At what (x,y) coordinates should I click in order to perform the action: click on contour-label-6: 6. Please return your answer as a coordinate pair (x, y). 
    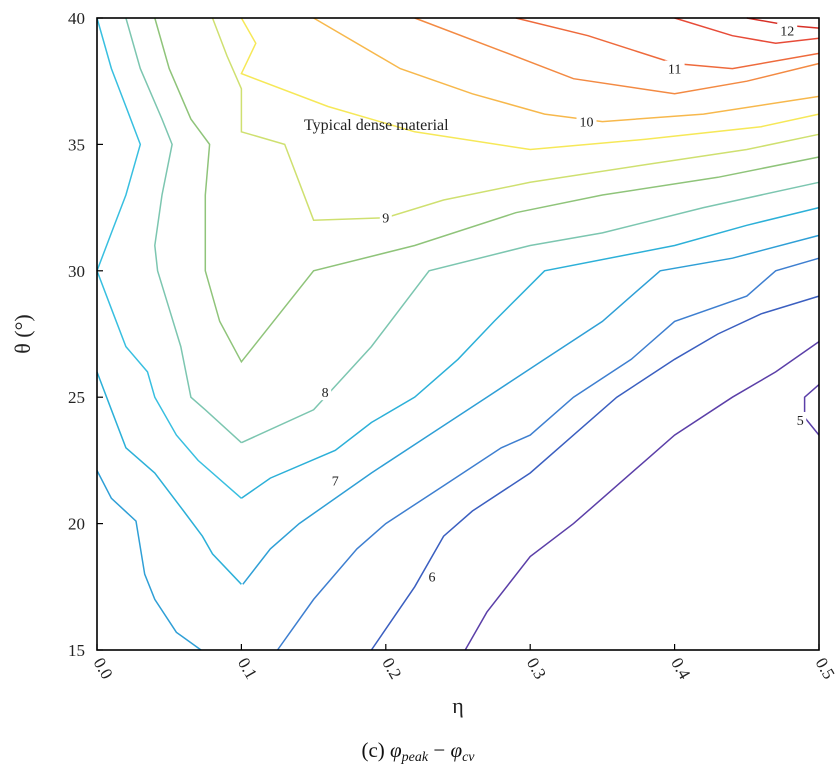
    Looking at the image, I should click on (432, 578).